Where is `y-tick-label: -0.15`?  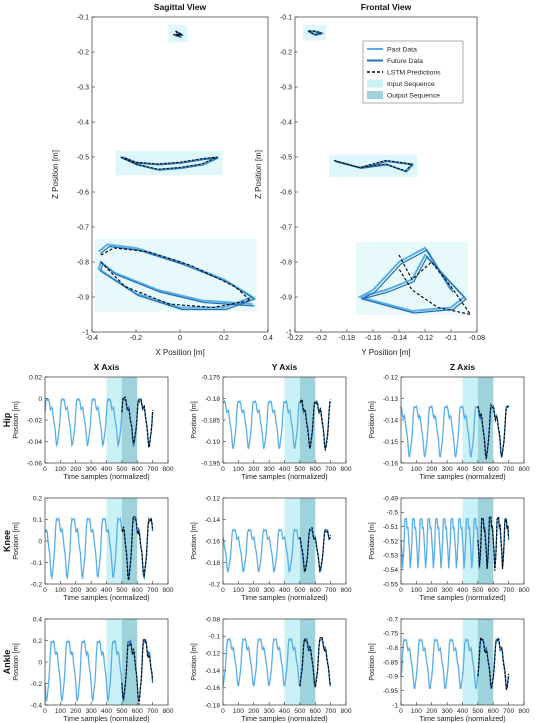
y-tick-label: -0.15 is located at coordinates (390, 442).